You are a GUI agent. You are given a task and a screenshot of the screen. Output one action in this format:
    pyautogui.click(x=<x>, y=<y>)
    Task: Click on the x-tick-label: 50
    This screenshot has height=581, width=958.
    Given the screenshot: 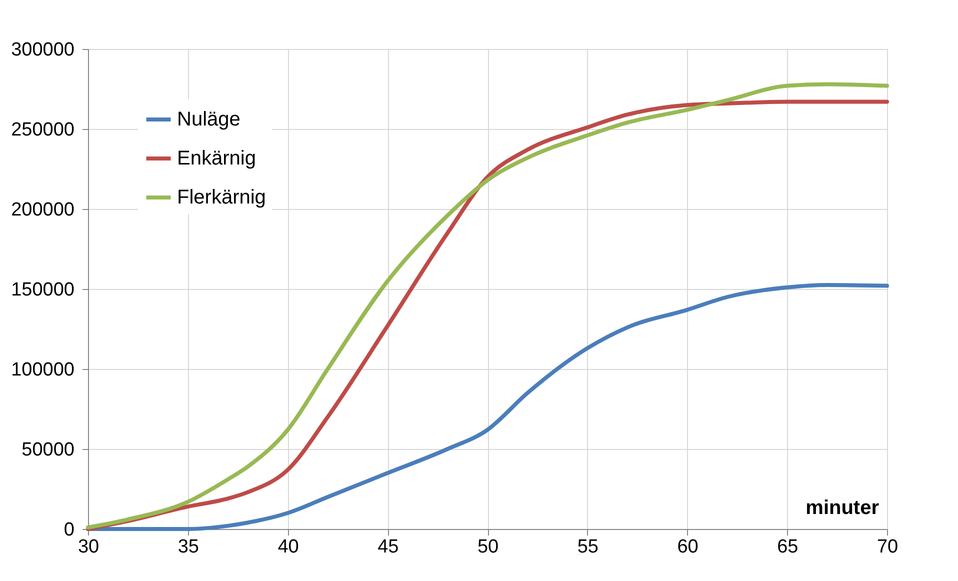 What is the action you would take?
    pyautogui.click(x=488, y=547)
    